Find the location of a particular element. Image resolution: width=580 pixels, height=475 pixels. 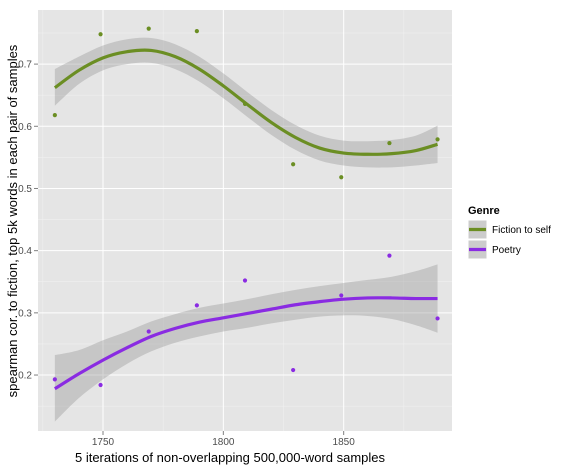

y-tick-label: 0.3 is located at coordinates (25, 313).